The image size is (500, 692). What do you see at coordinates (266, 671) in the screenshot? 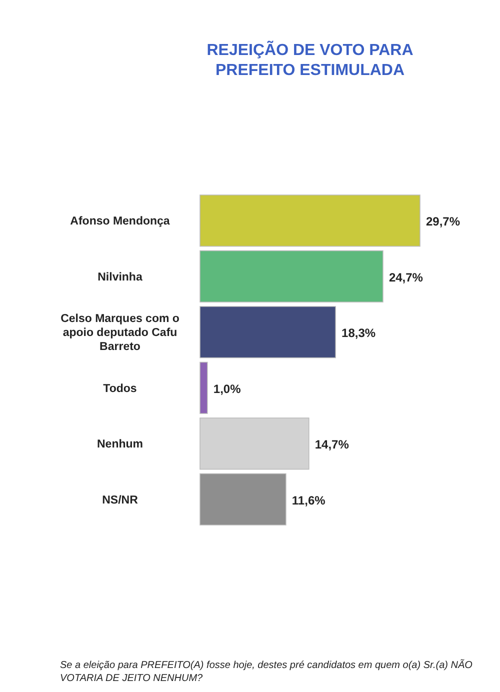
I see `text: Se a eleição para PREFEITO(A) fosse hoje, destes pré candidatos em quem o(a) Sr.(a) NÃO VOTARIA DE JEITO NENHUM?` at bounding box center [266, 671].